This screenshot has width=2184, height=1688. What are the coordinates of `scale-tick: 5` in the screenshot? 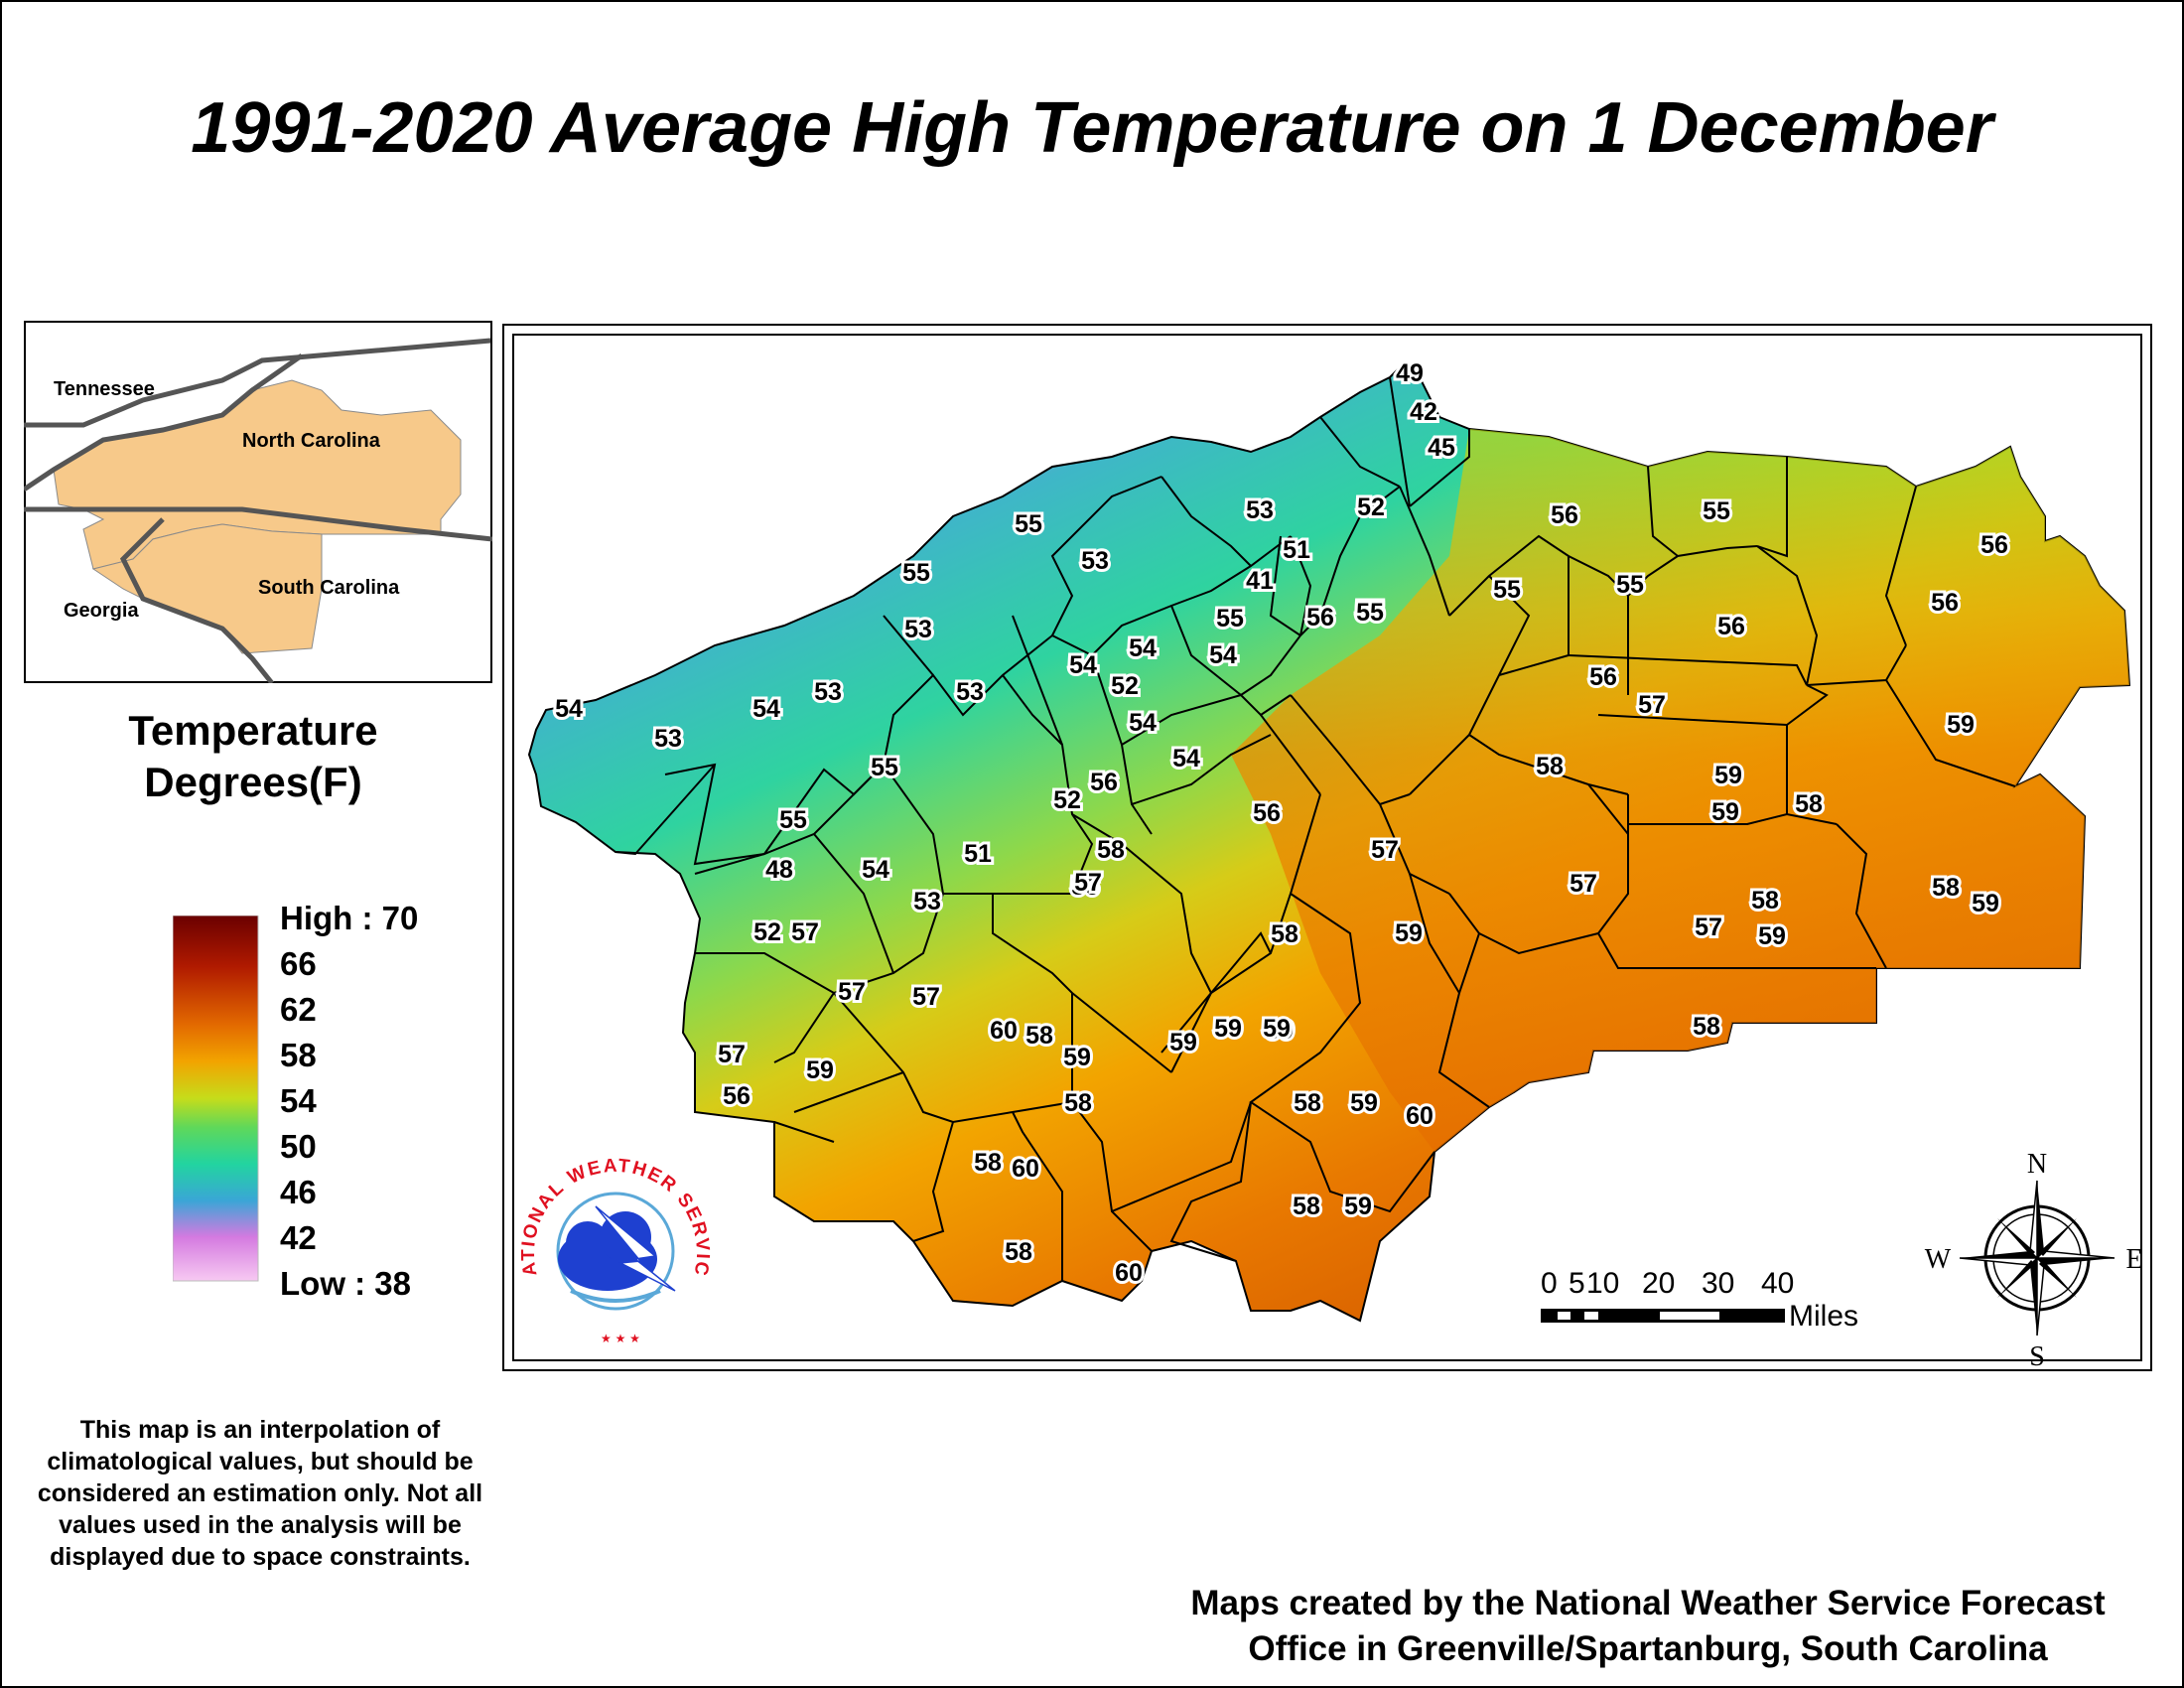 It's located at (1577, 1283).